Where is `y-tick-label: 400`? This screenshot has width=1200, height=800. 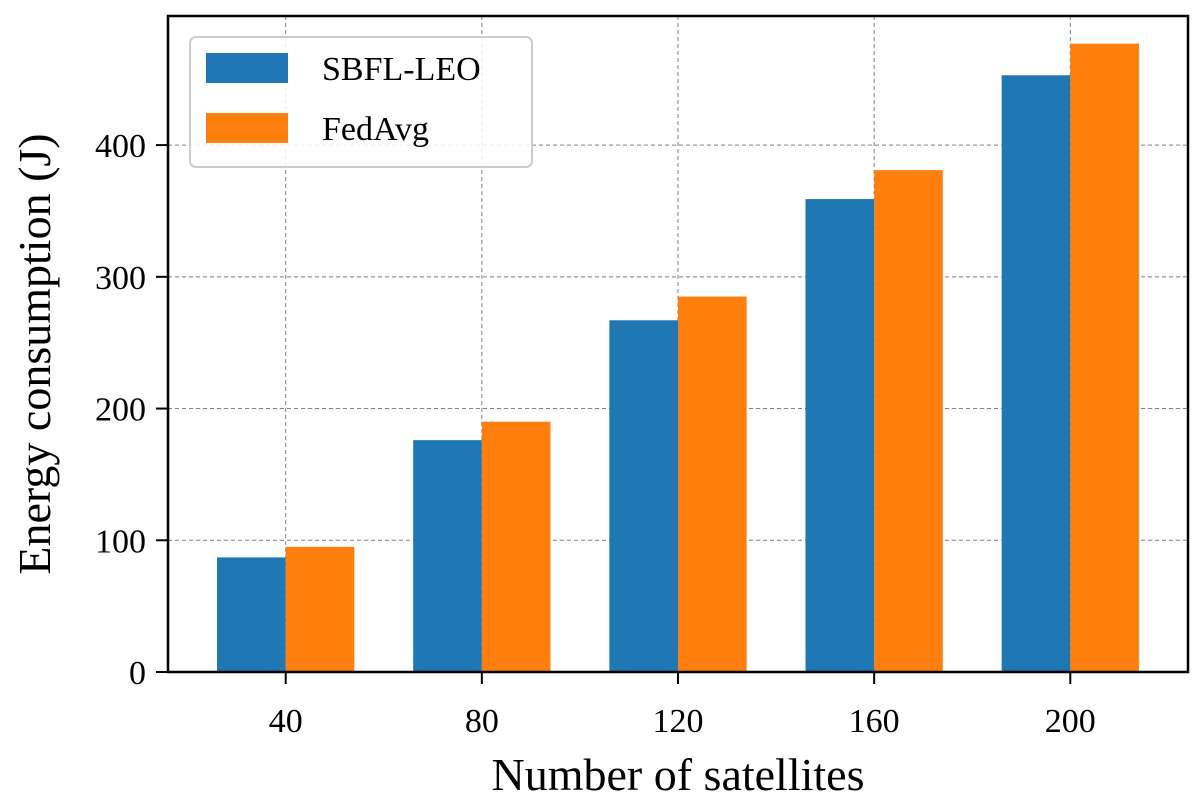
y-tick-label: 400 is located at coordinates (120, 146).